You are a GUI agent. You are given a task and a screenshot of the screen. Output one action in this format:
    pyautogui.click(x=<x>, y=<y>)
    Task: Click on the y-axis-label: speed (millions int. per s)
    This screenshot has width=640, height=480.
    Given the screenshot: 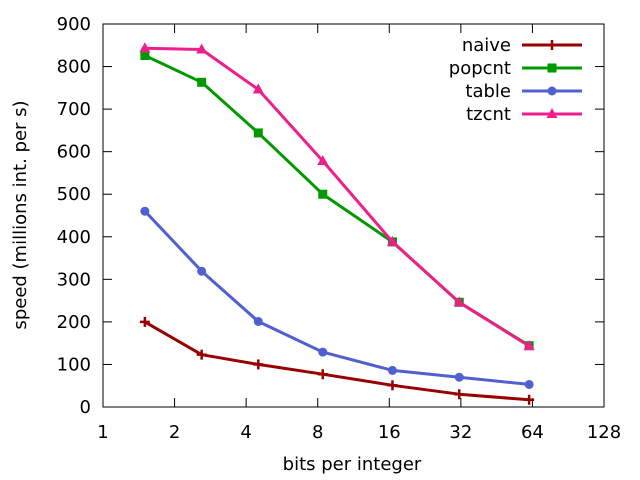 What is the action you would take?
    pyautogui.click(x=20, y=214)
    